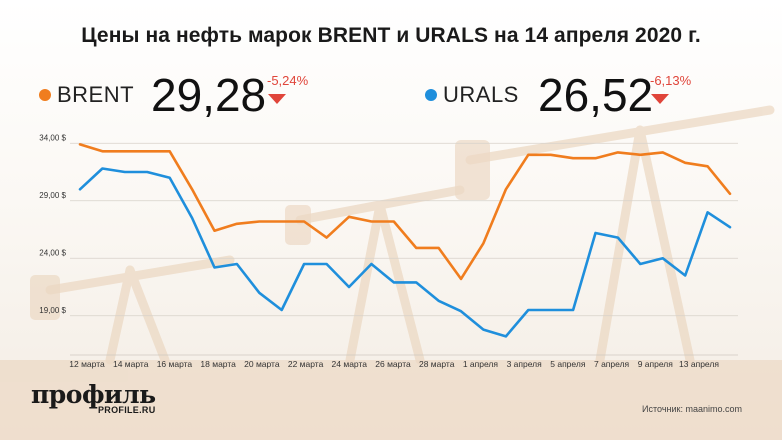 This screenshot has height=440, width=782. What do you see at coordinates (288, 80) in the screenshot?
I see `brent-change: -5,24%` at bounding box center [288, 80].